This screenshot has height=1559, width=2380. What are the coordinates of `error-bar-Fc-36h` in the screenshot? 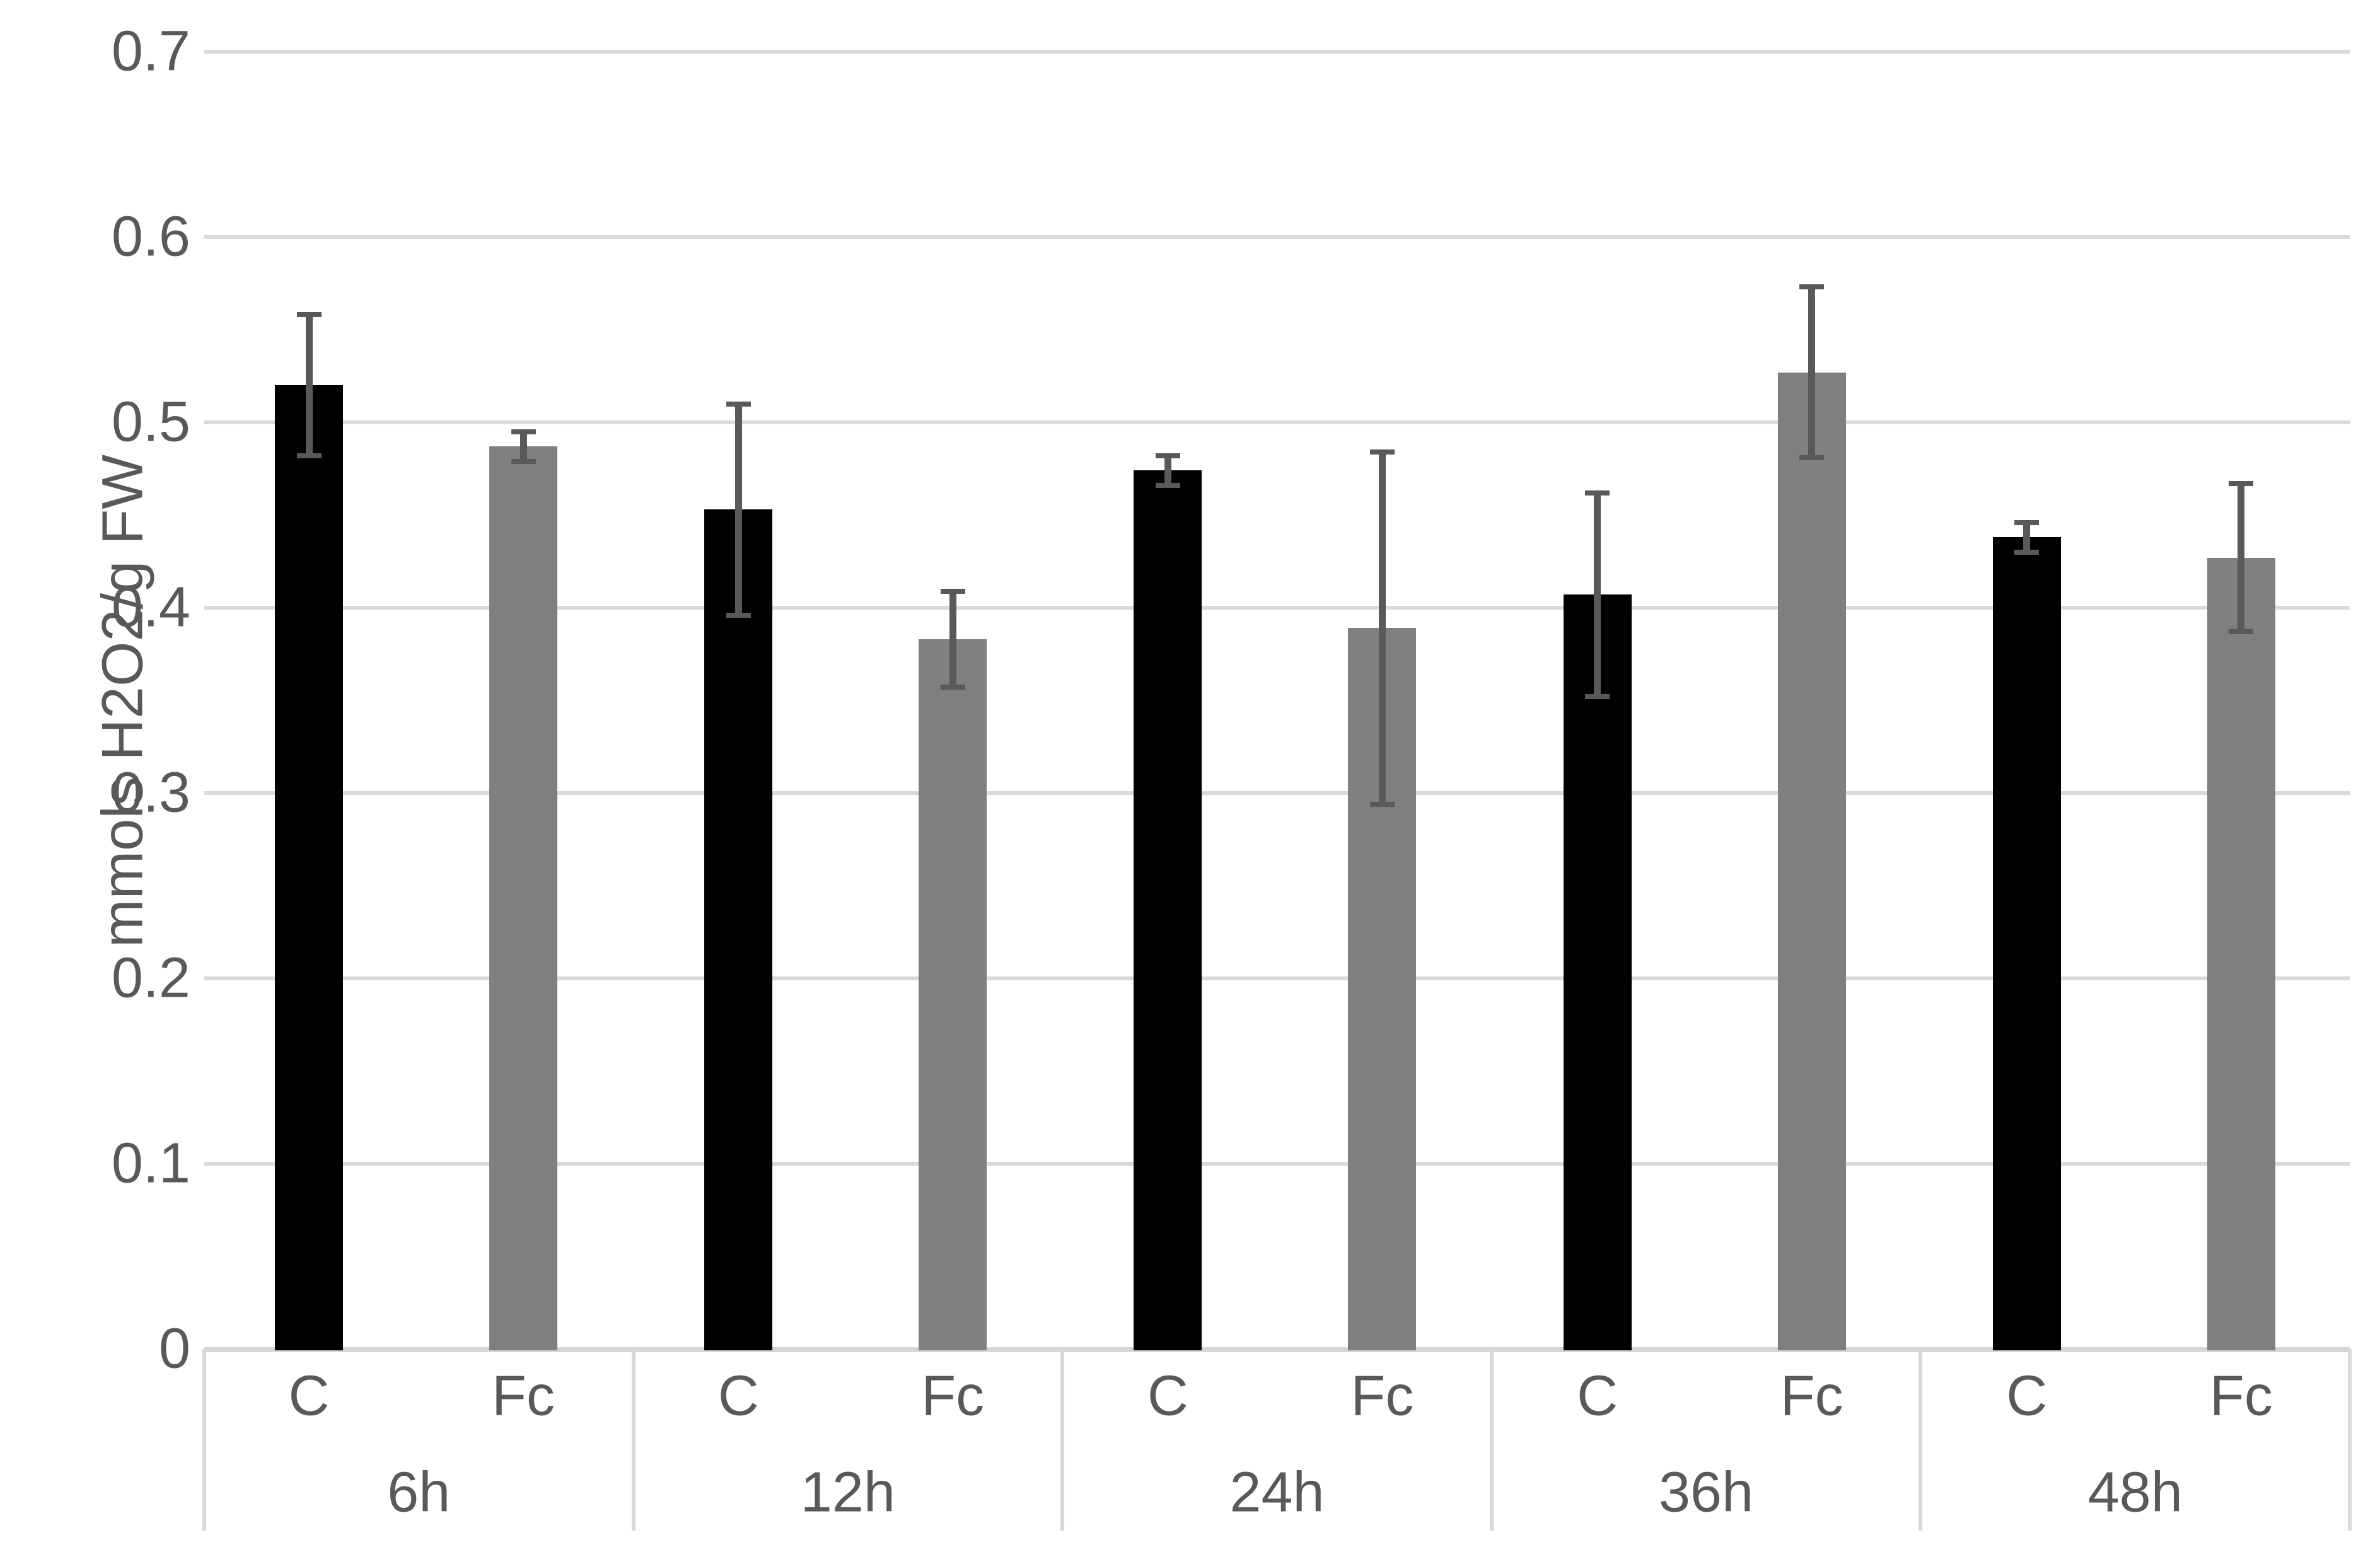 It's located at (1812, 372).